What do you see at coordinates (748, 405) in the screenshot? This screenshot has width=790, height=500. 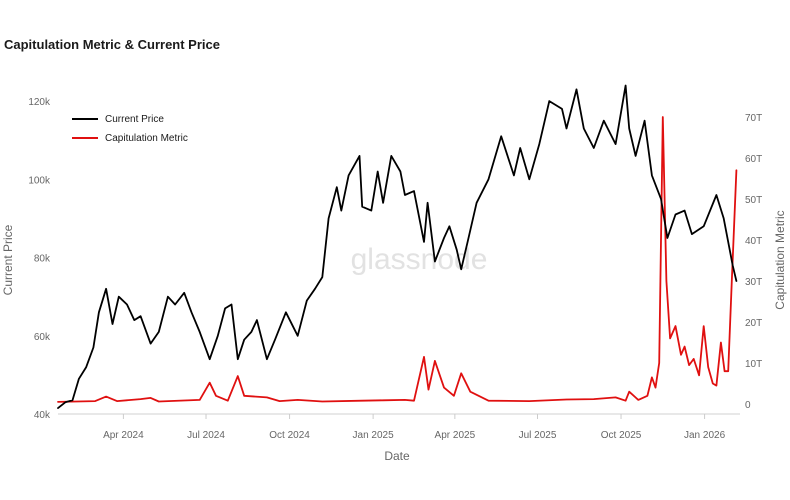 I see `right-tick-label: 0` at bounding box center [748, 405].